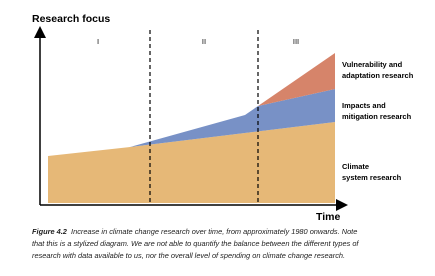  I want to click on area-label: system research, so click(372, 177).